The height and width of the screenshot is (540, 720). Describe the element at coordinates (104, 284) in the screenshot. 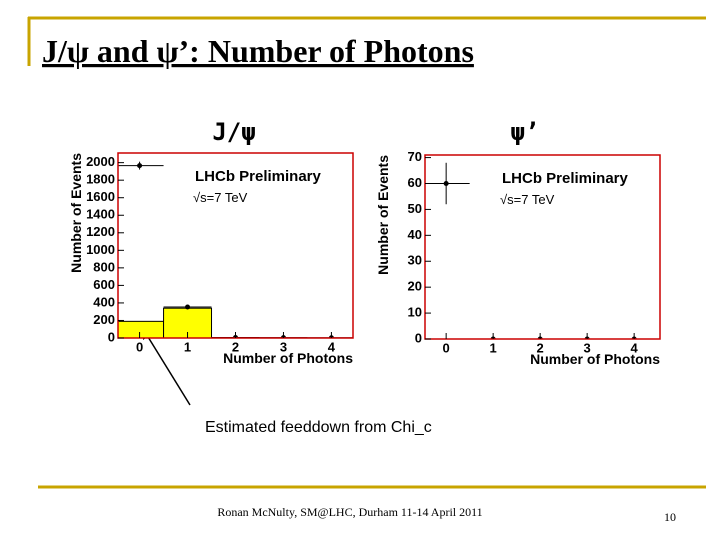

I see `y-tick-label: 600` at that location.